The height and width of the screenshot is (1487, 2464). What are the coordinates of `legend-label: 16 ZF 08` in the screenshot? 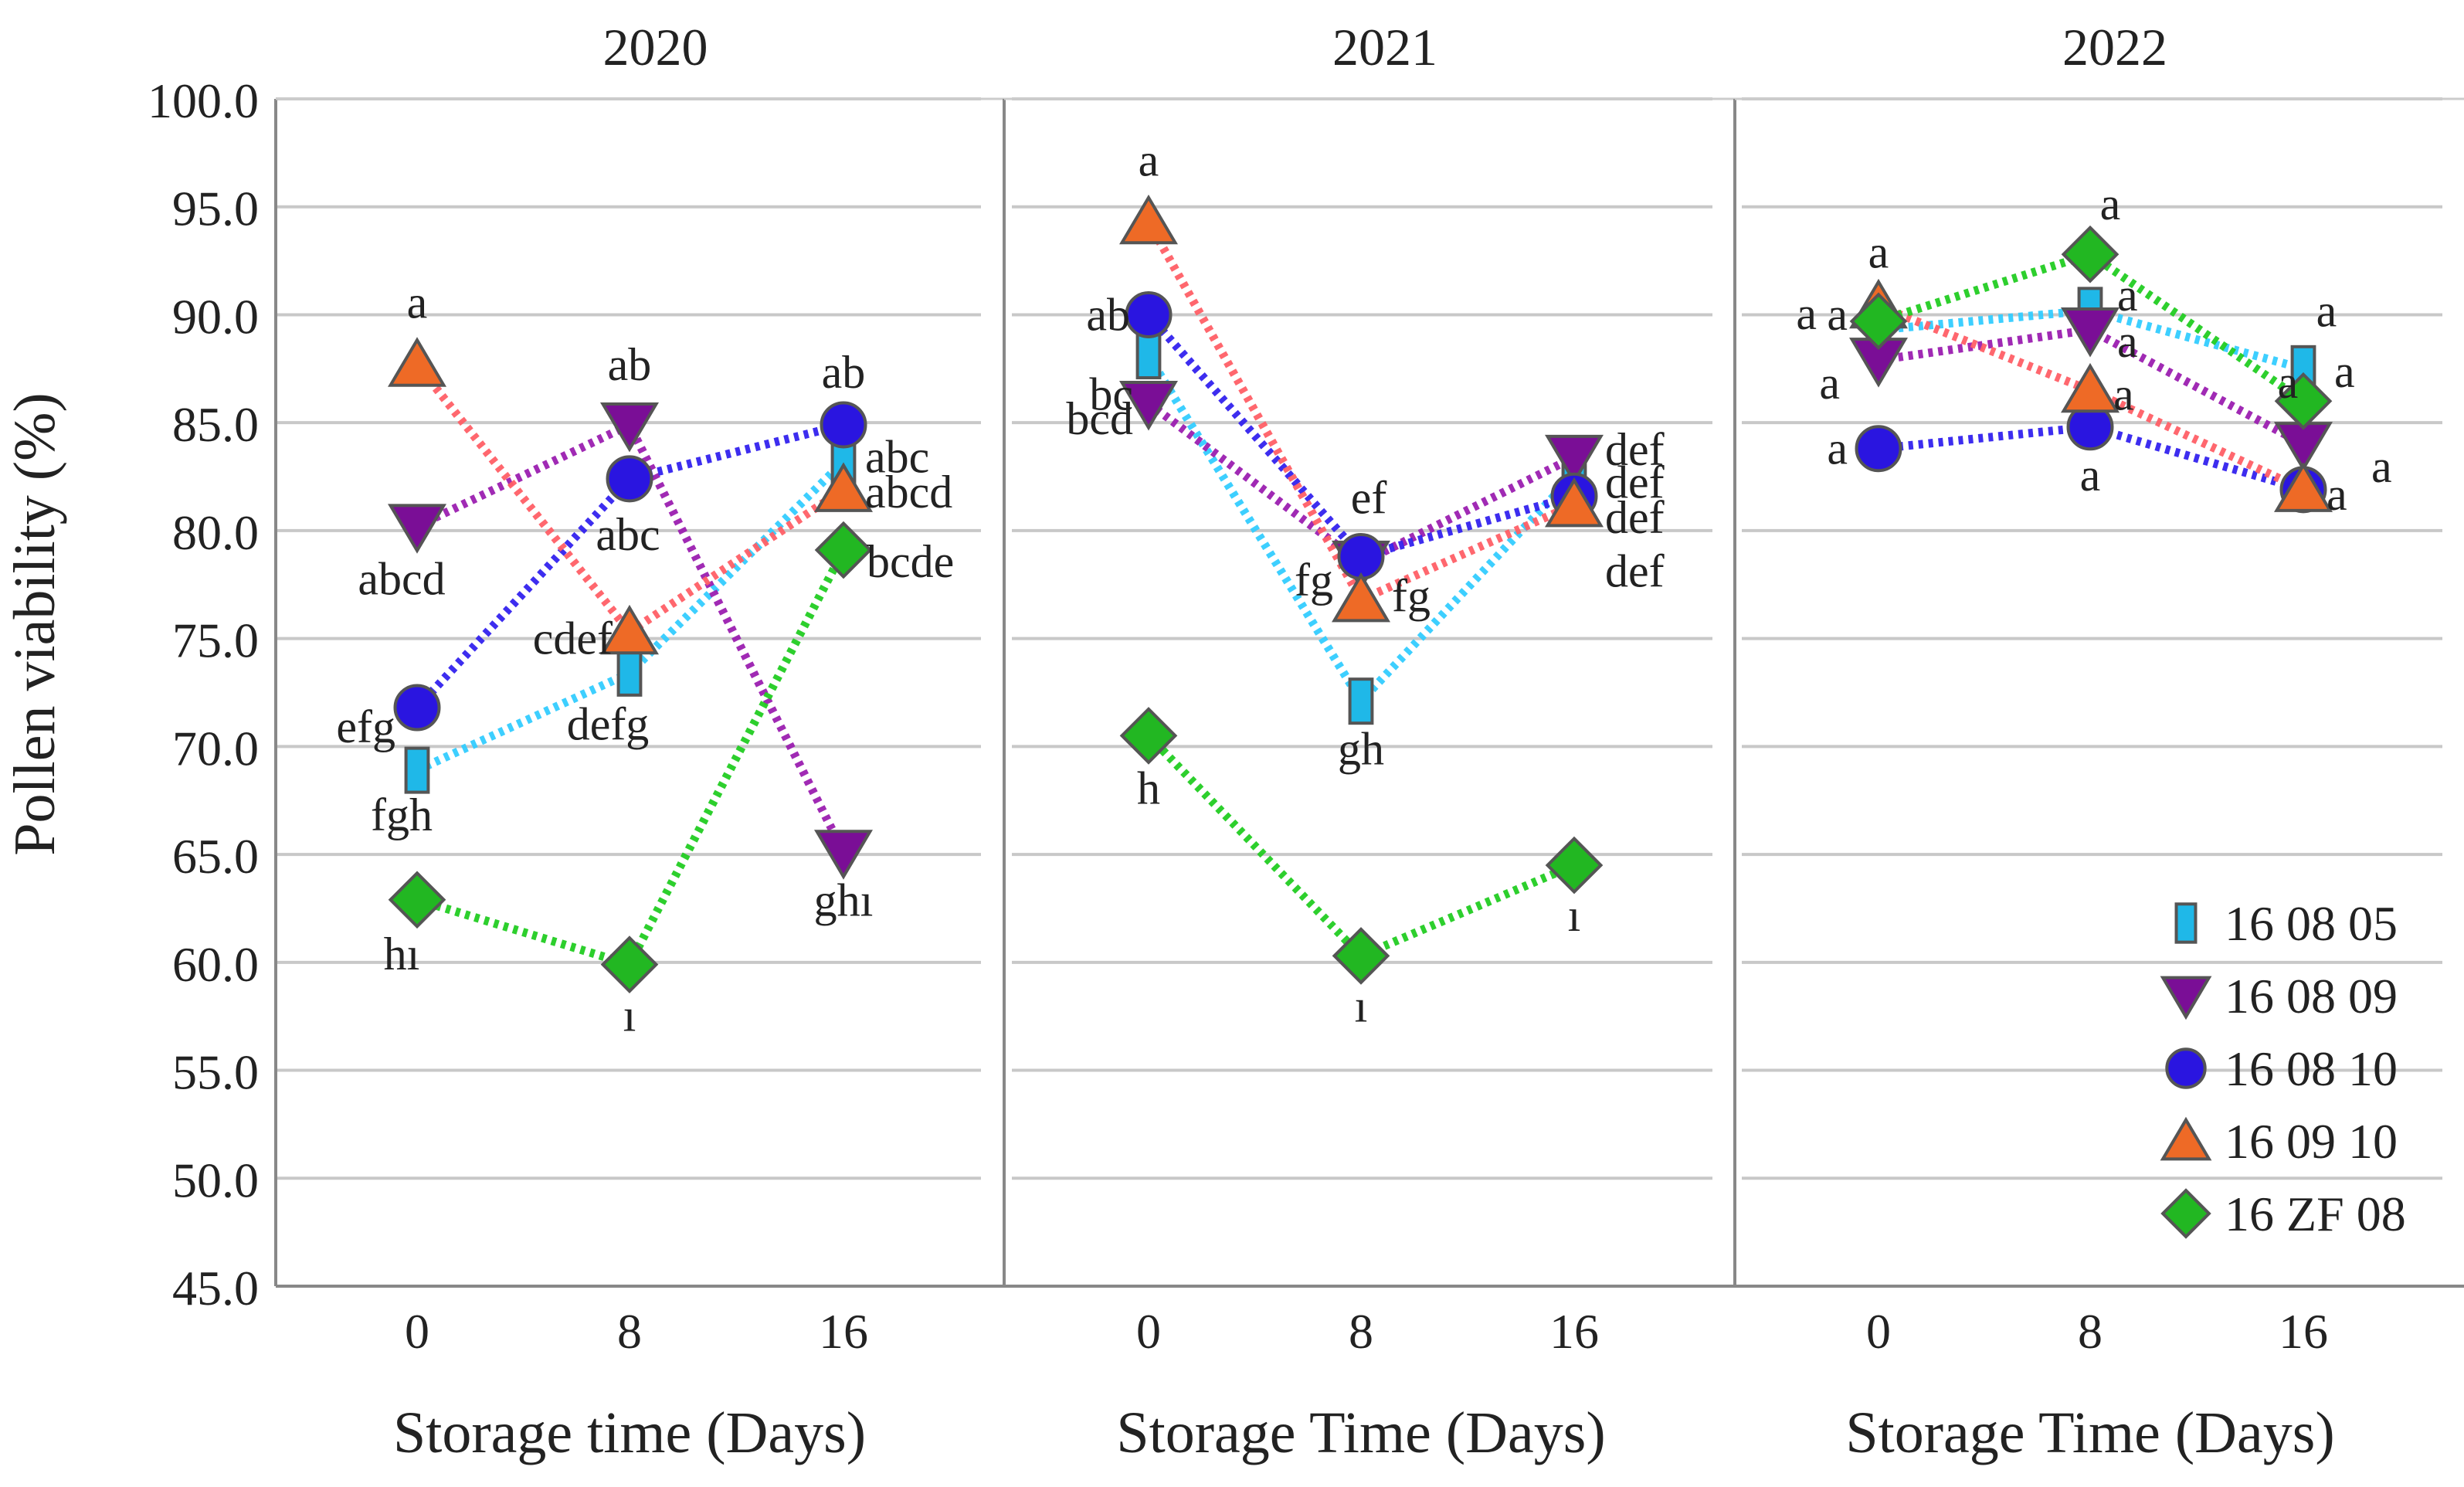 It's located at (2315, 1214).